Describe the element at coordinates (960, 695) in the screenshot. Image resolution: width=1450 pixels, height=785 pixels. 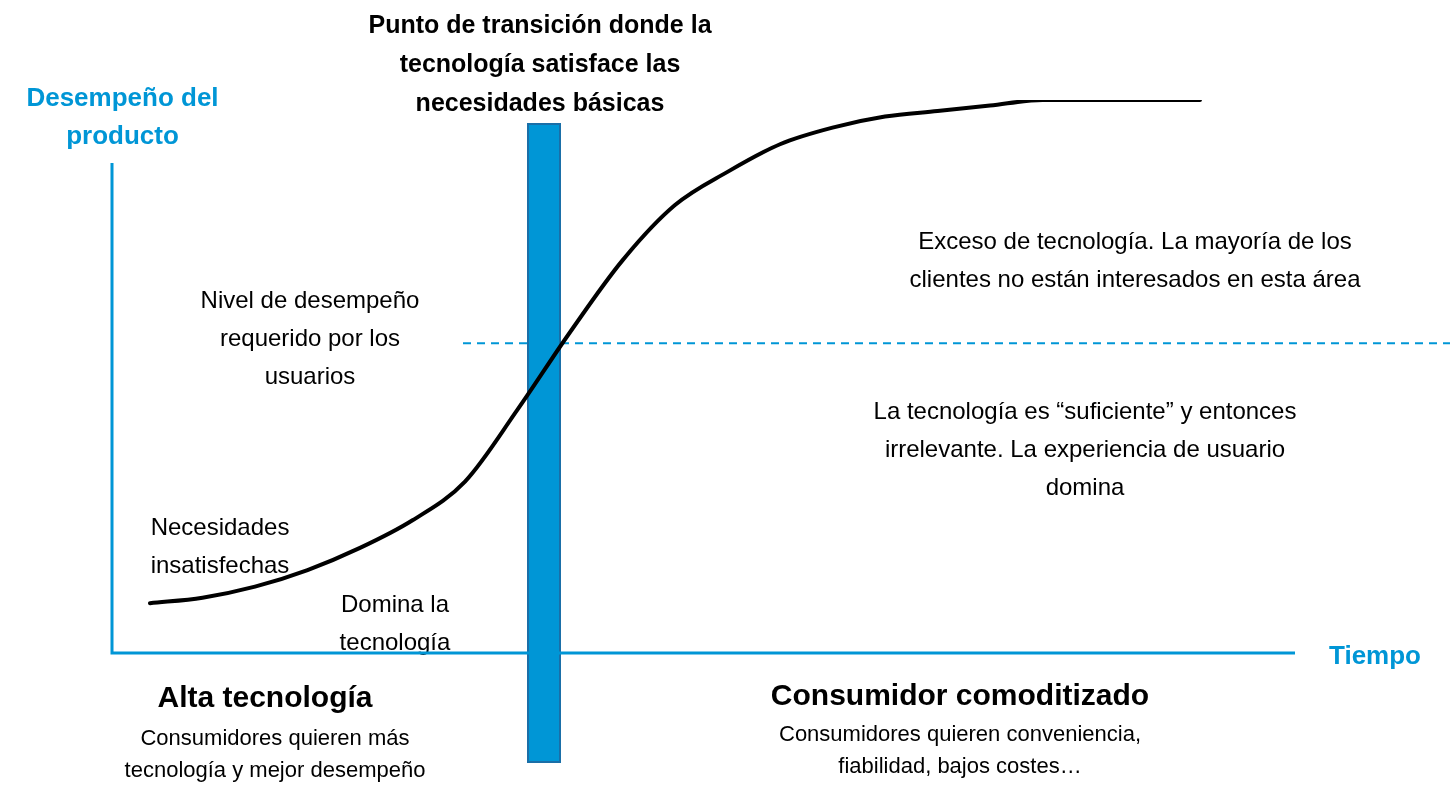
I see `text: Consumidor comoditizado` at that location.